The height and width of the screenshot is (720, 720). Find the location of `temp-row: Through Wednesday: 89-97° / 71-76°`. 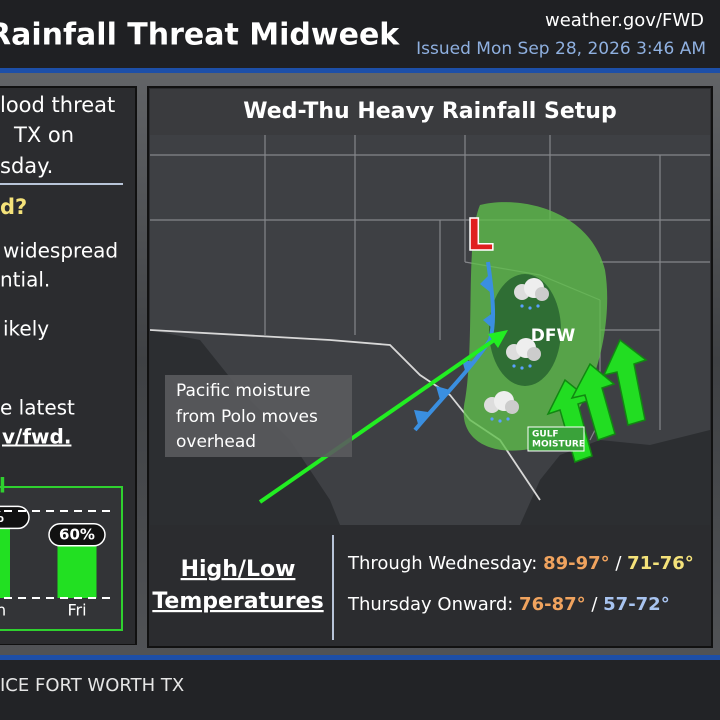

temp-row: Through Wednesday: 89-97° / 71-76° is located at coordinates (520, 563).